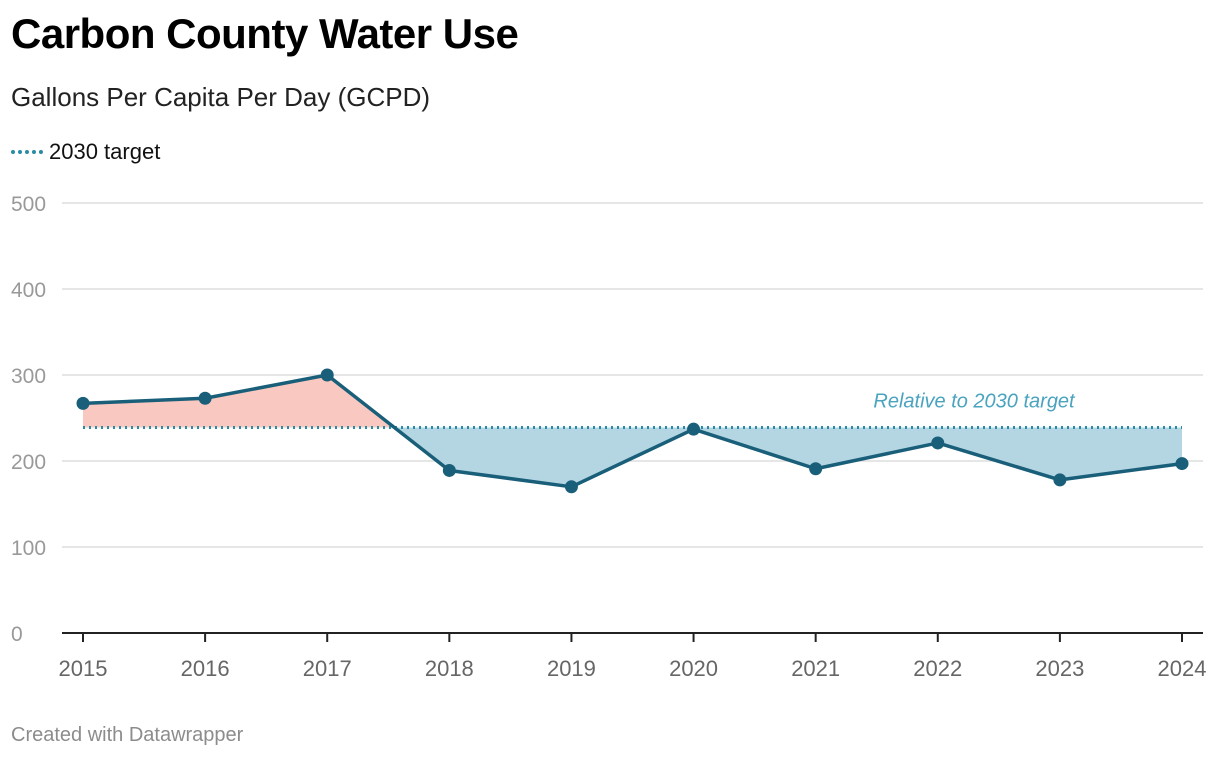  What do you see at coordinates (449, 668) in the screenshot?
I see `x-tick-label-2018: 2018` at bounding box center [449, 668].